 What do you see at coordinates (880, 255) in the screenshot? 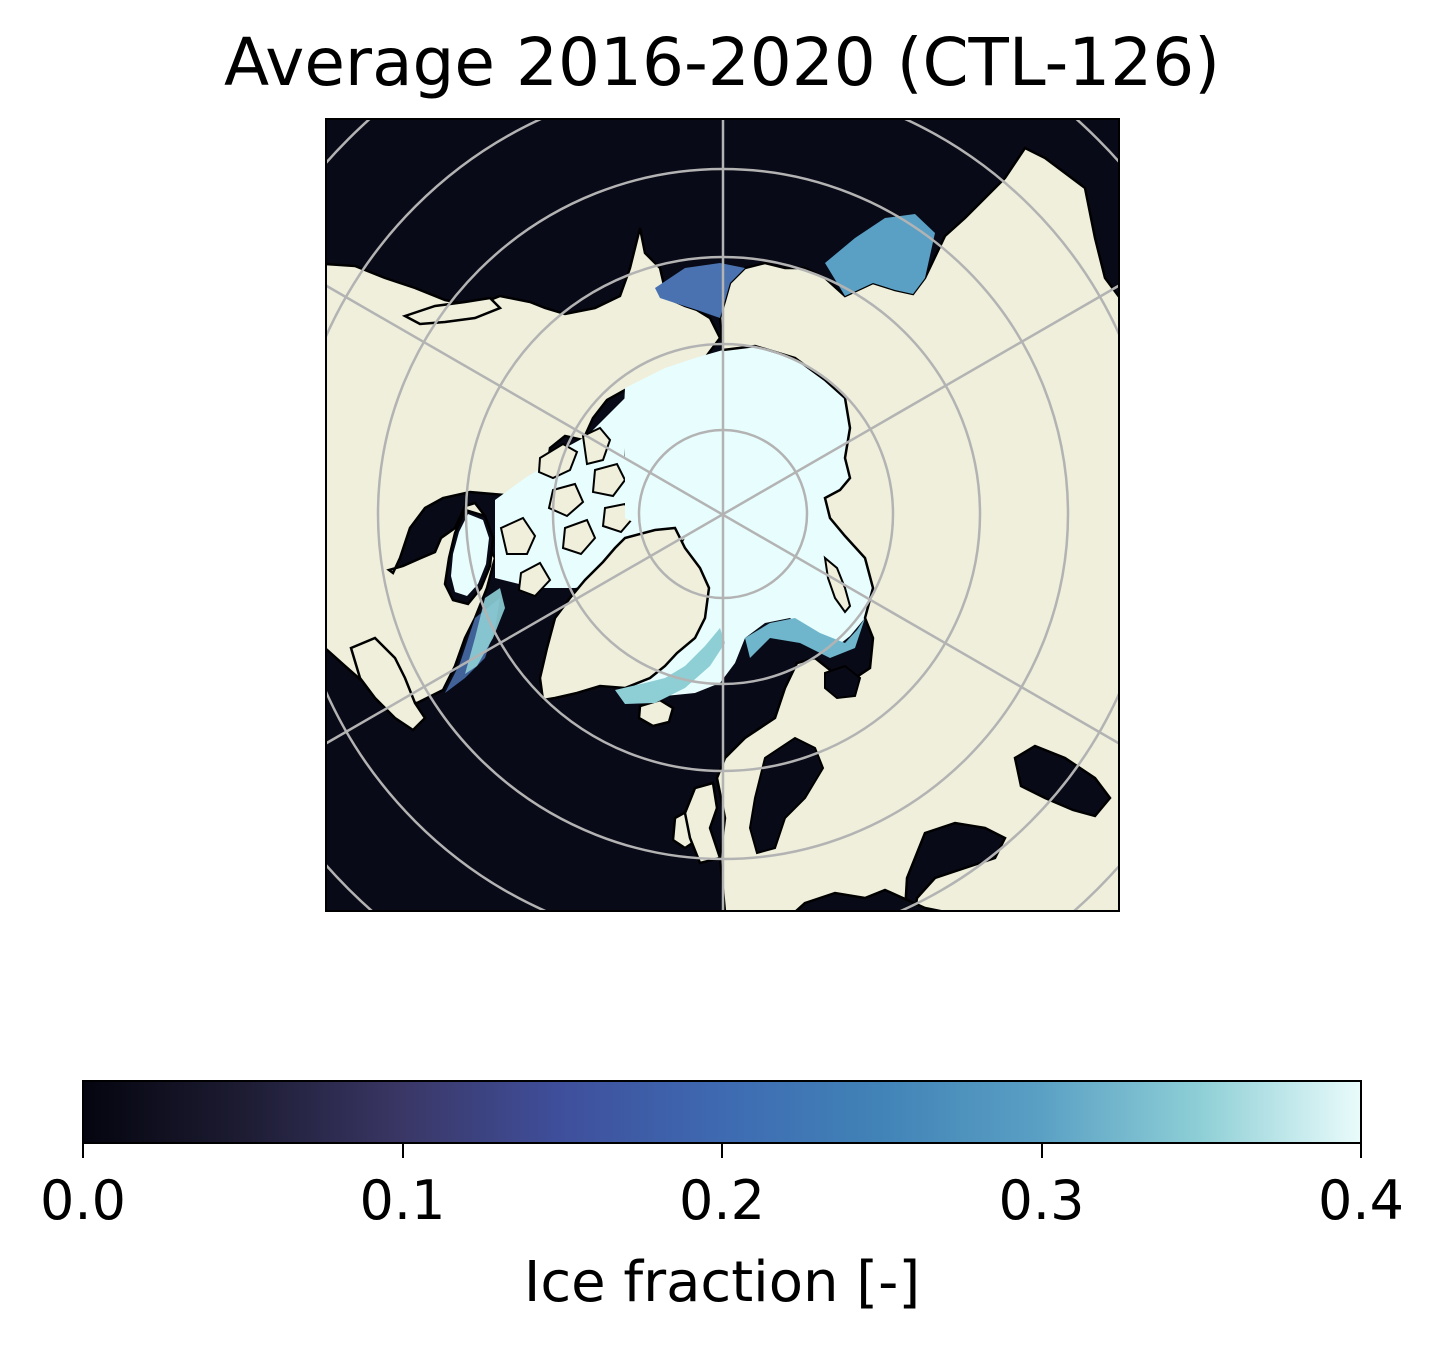
I see `okhotsk-ice` at bounding box center [880, 255].